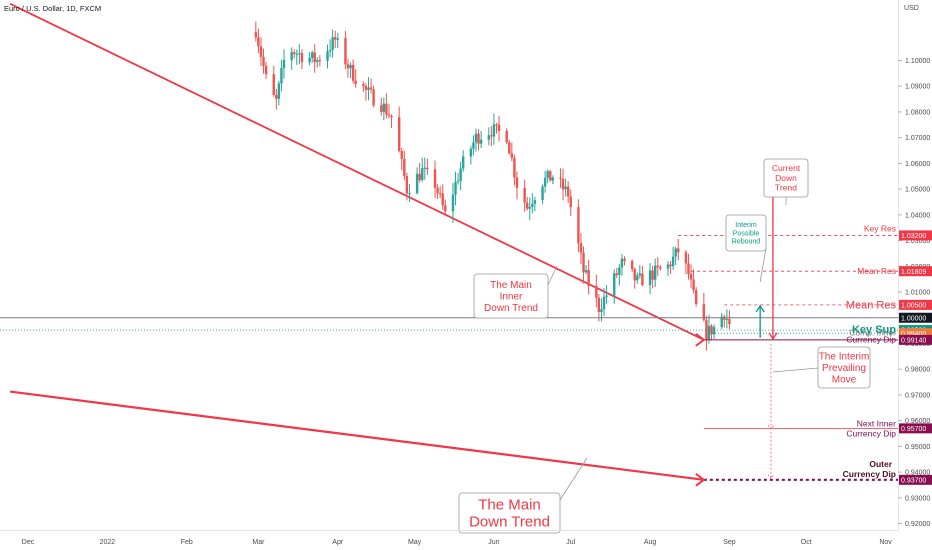  Describe the element at coordinates (509, 513) in the screenshot. I see `main-down-trend-callout-box` at that location.